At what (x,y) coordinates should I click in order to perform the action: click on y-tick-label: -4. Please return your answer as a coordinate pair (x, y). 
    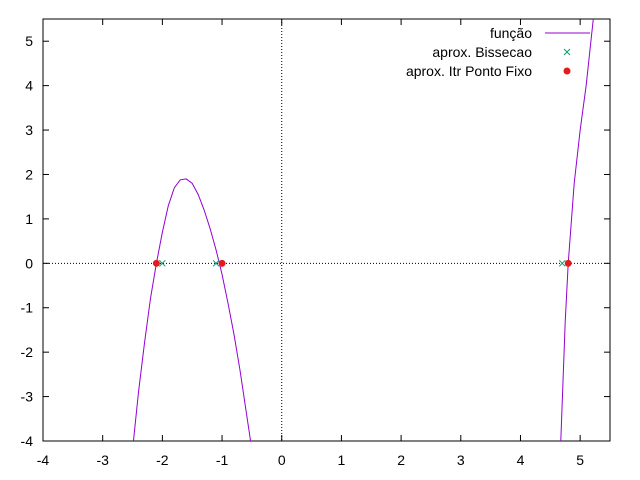
    Looking at the image, I should click on (27, 441).